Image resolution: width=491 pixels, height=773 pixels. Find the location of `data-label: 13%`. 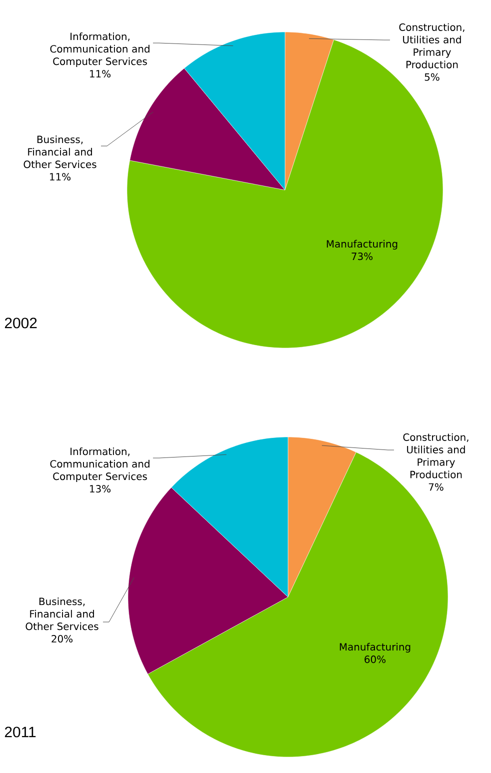

data-label: 13% is located at coordinates (100, 488).